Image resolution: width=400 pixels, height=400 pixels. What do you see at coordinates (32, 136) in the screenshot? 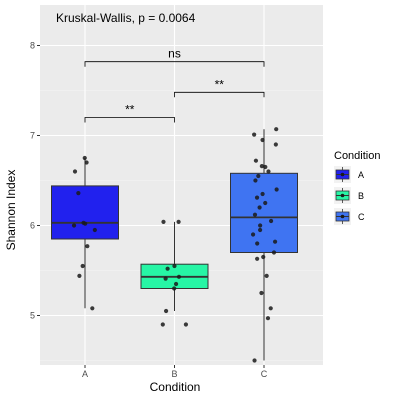
I see `y-tick-label: 7` at bounding box center [32, 136].